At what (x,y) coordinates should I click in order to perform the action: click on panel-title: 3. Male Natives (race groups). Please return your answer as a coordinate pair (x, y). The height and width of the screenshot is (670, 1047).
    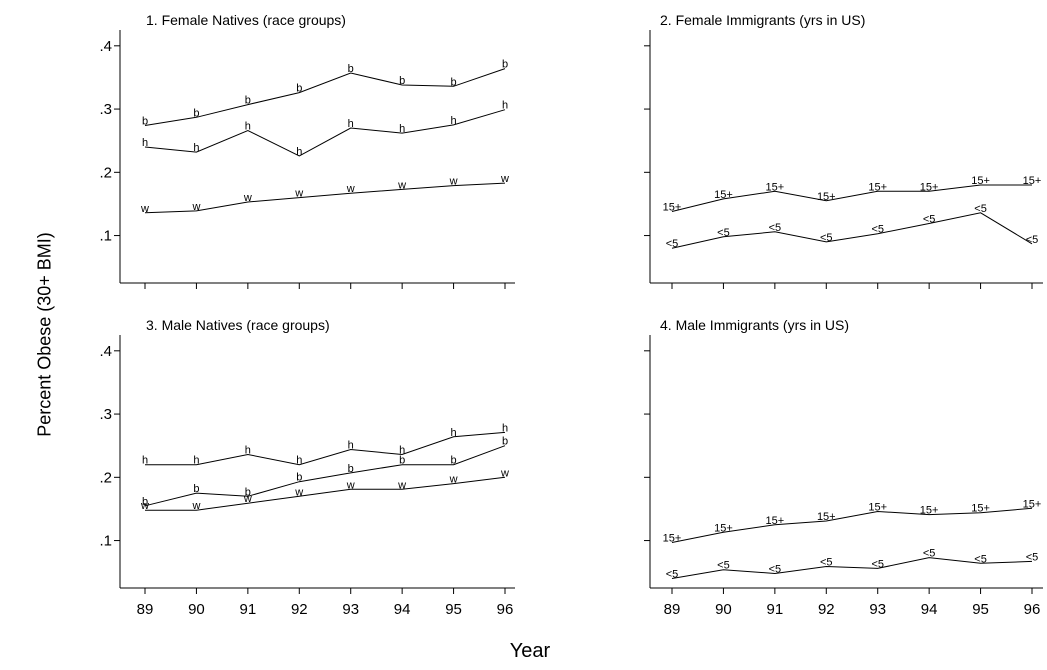
    Looking at the image, I should click on (238, 325).